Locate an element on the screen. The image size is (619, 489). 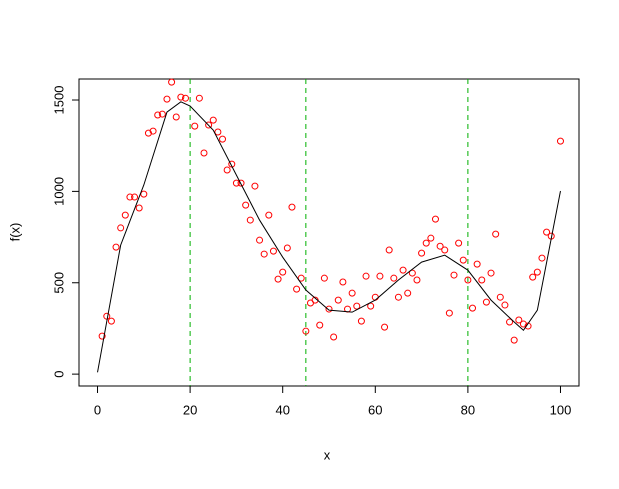
y-tick-label: 500 is located at coordinates (58, 283).